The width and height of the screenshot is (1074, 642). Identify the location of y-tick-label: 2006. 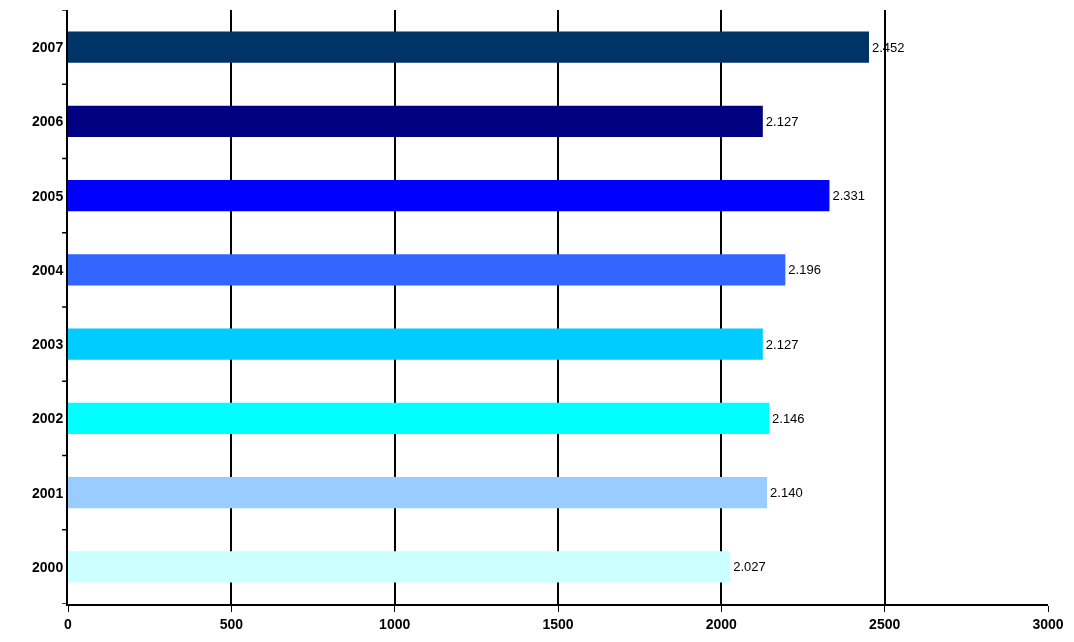
(48, 121).